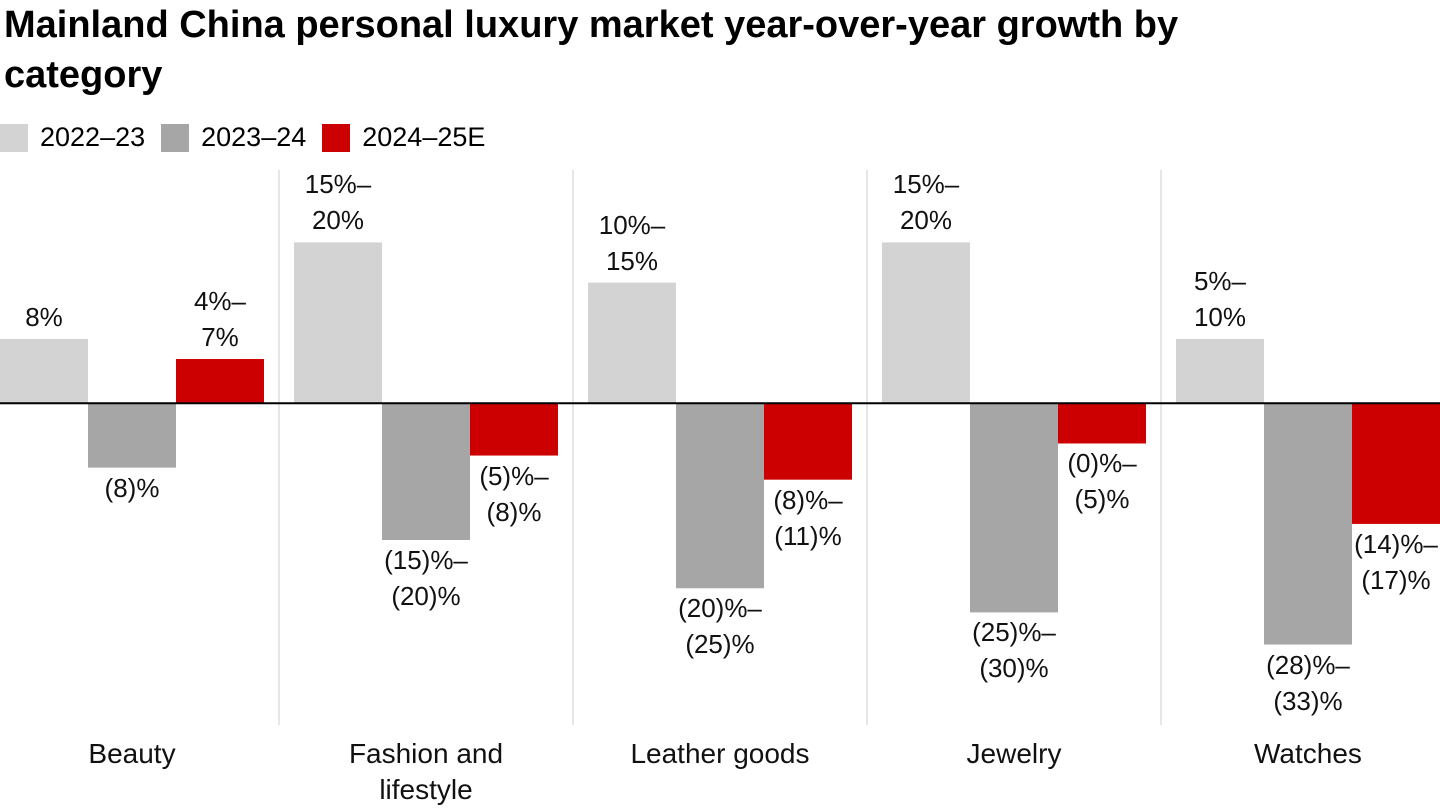 The height and width of the screenshot is (810, 1440). I want to click on value-label: (0)%– (5)%, so click(1102, 481).